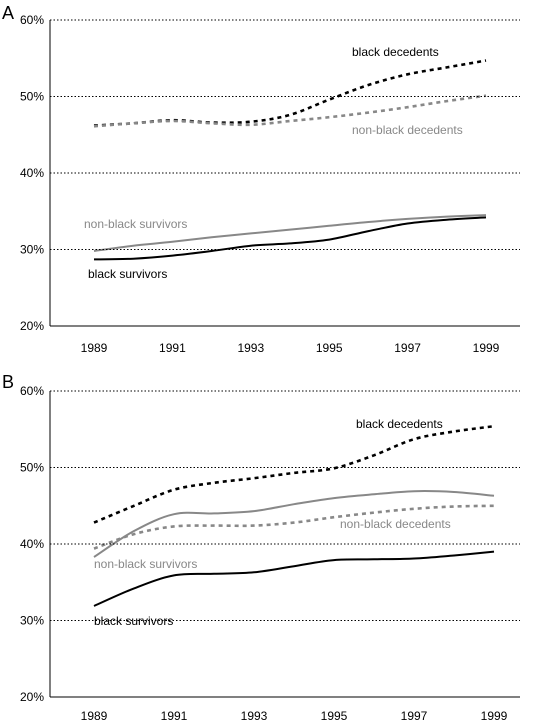 The height and width of the screenshot is (721, 536). What do you see at coordinates (8, 13) in the screenshot?
I see `panel-label: A` at bounding box center [8, 13].